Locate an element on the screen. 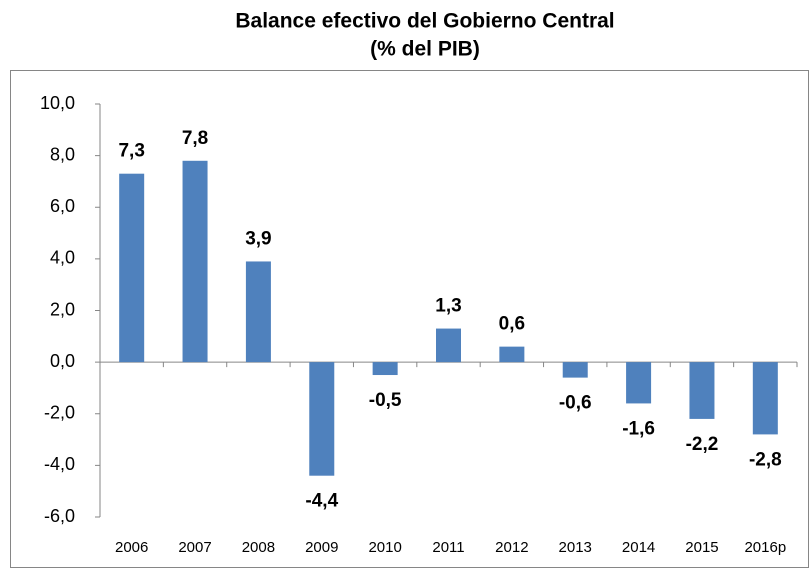 This screenshot has width=812, height=571. x-tick-label: 2011 is located at coordinates (448, 547).